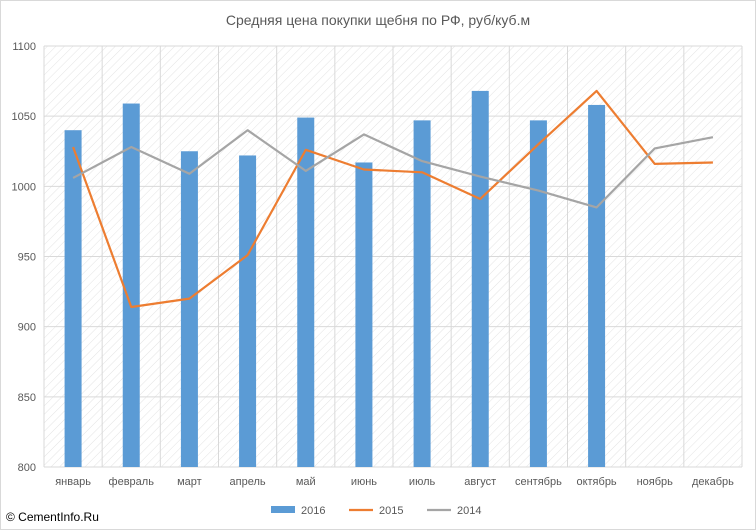 Image resolution: width=756 pixels, height=530 pixels. What do you see at coordinates (24, 117) in the screenshot?
I see `y-tick-label: 1050` at bounding box center [24, 117].